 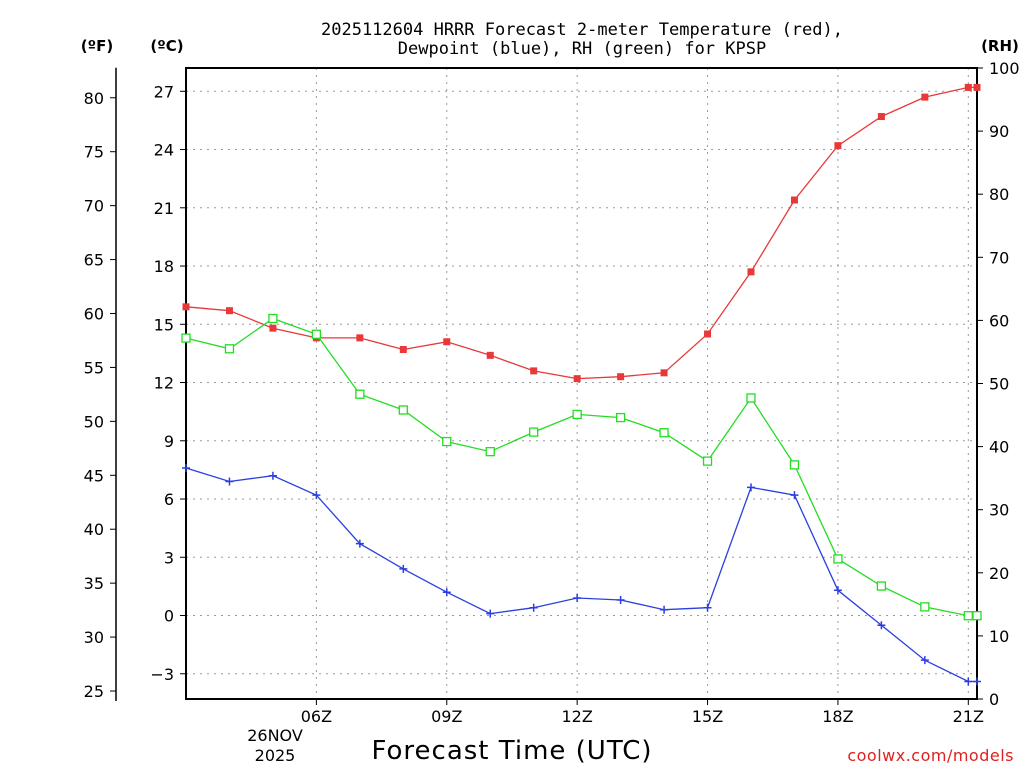 I want to click on x-tick-label: 12Z, so click(x=576, y=716).